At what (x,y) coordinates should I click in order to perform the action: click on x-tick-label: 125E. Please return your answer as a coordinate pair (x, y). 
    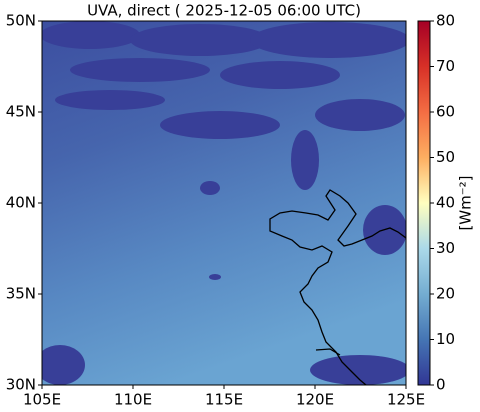
    Looking at the image, I should click on (406, 400).